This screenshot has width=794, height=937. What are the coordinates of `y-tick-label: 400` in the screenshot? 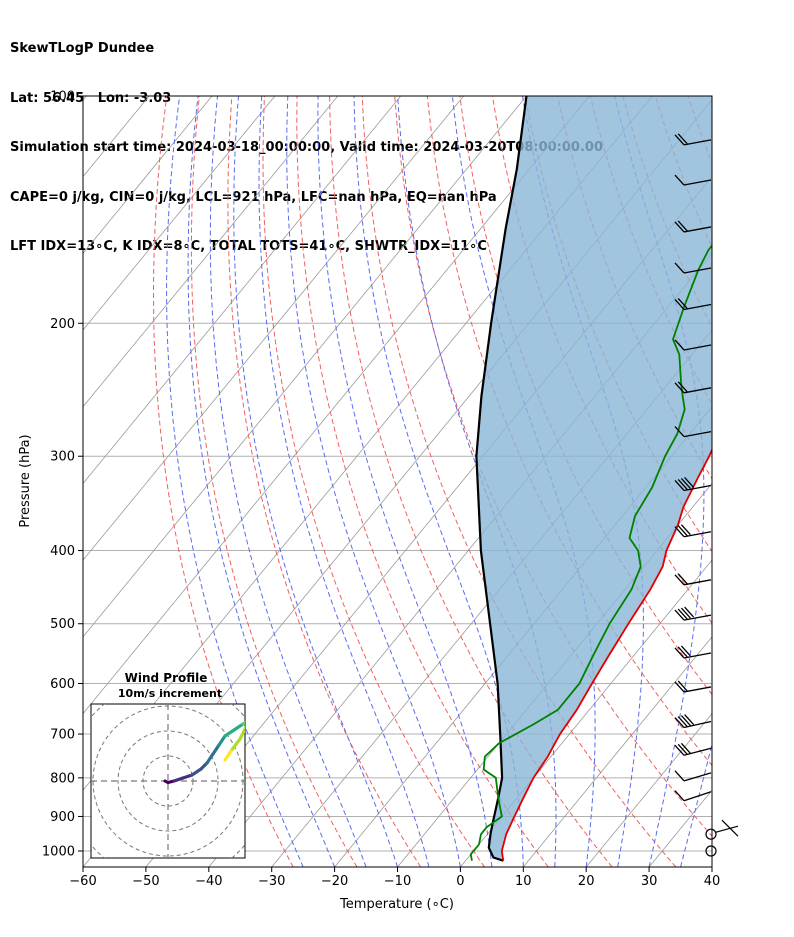 It's located at (62, 551).